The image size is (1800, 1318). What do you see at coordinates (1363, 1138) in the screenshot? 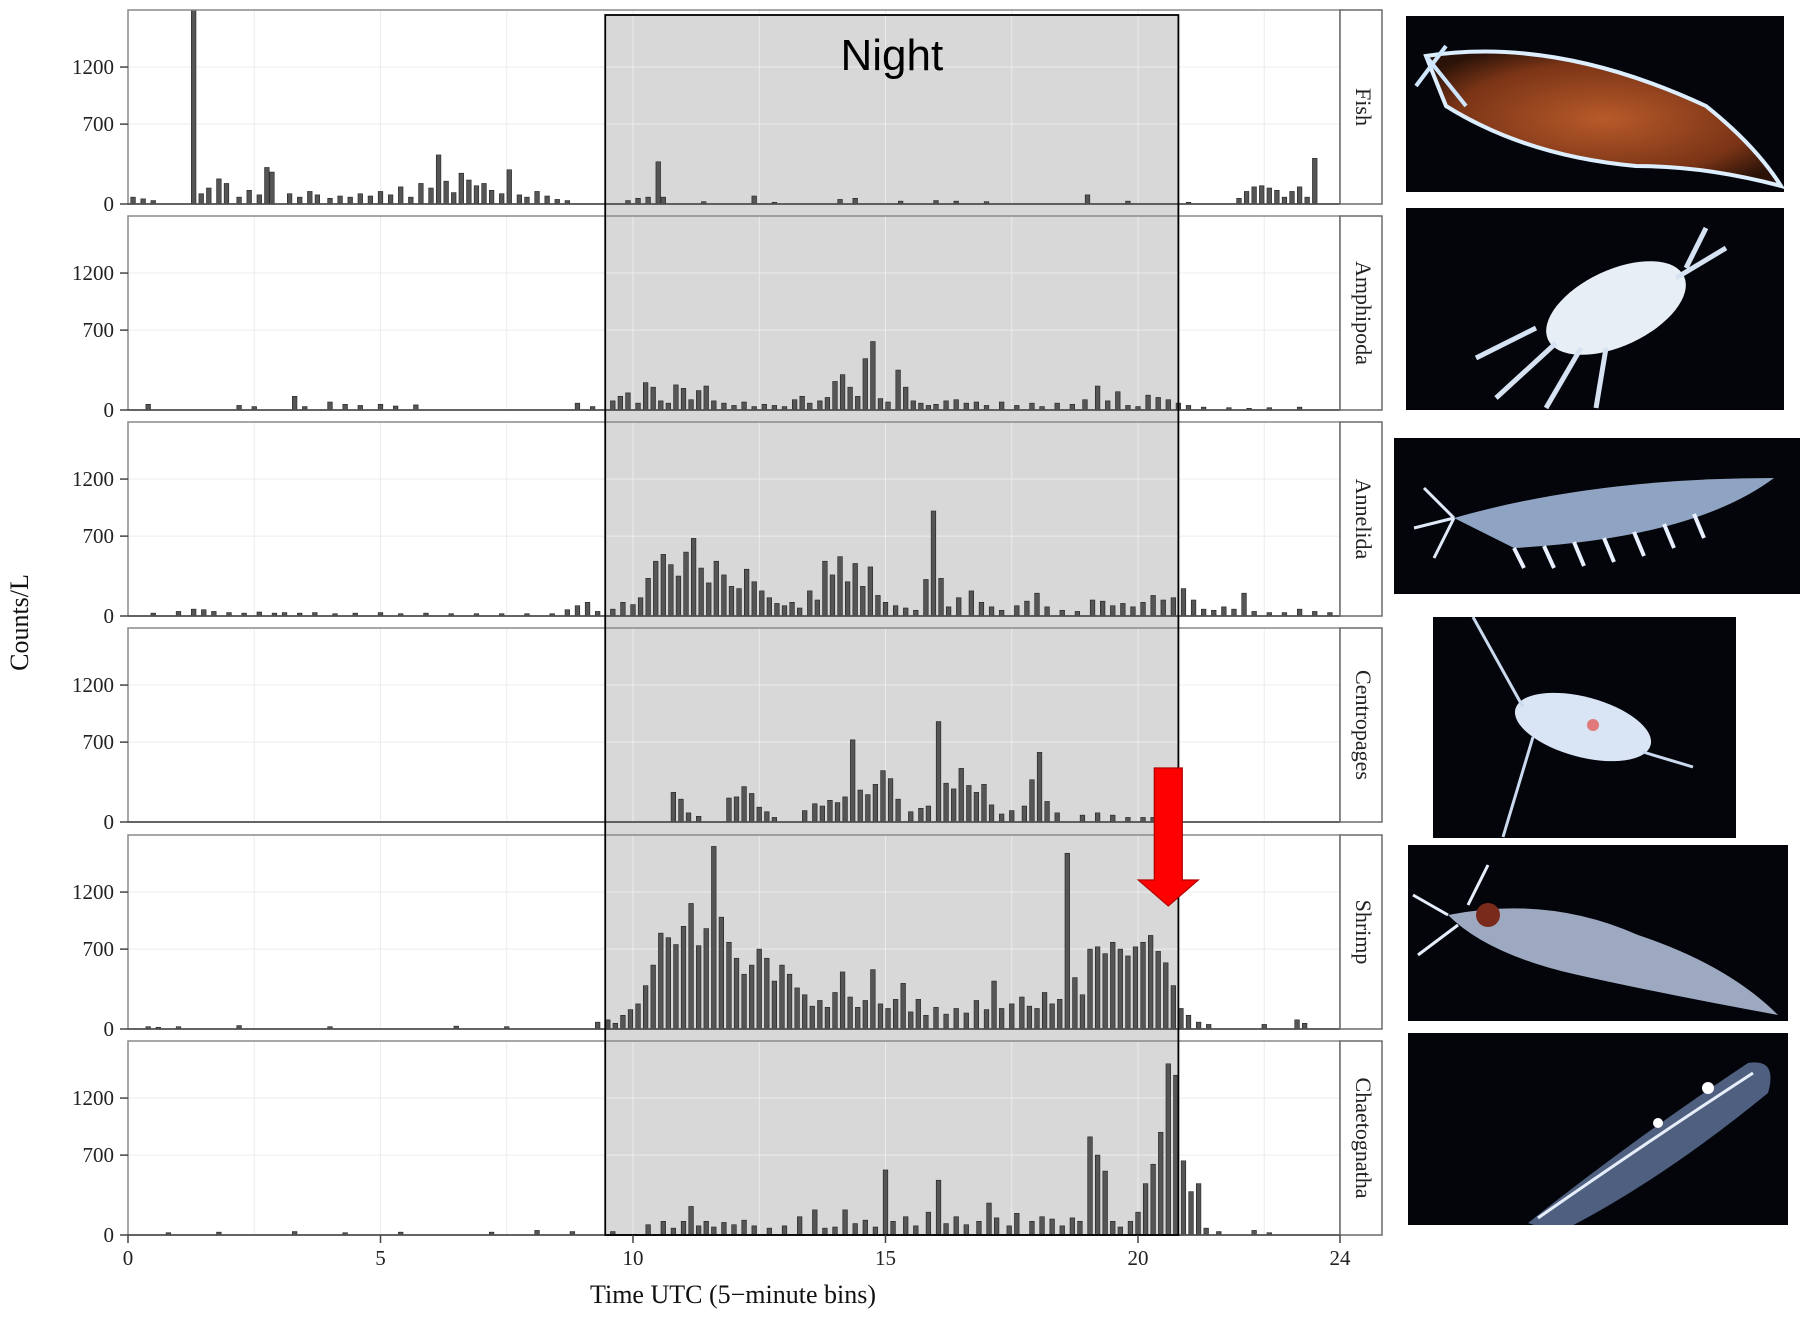
I see `panel-strip-label: Chaetognatha` at bounding box center [1363, 1138].